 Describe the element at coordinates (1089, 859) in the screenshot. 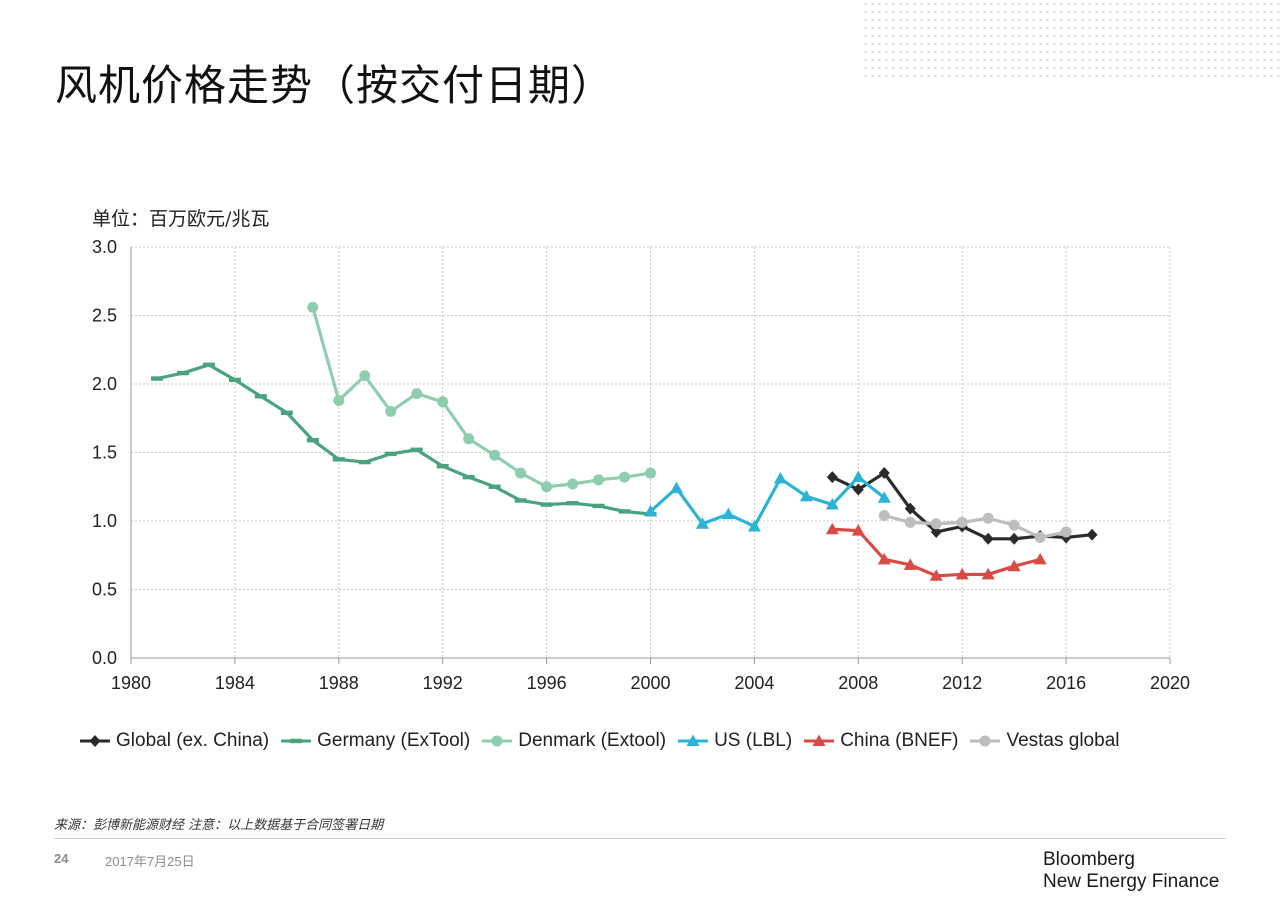

I see `brand-line-1: Bloomberg` at that location.